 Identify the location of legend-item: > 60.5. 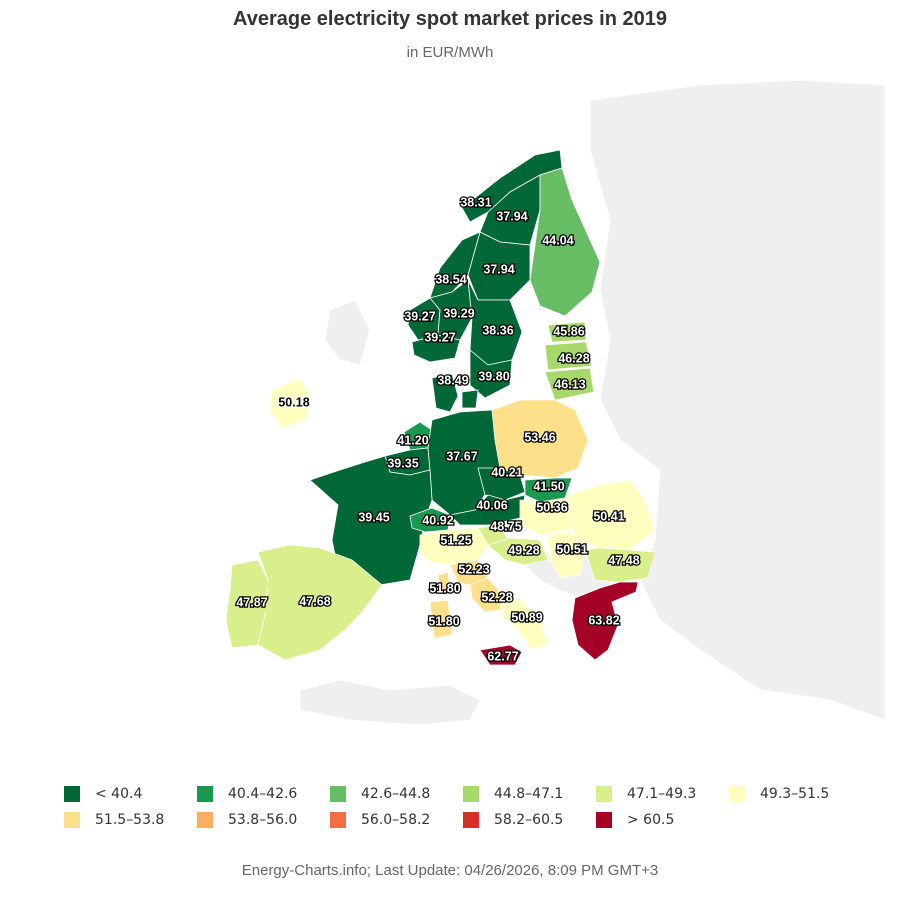
(662, 820).